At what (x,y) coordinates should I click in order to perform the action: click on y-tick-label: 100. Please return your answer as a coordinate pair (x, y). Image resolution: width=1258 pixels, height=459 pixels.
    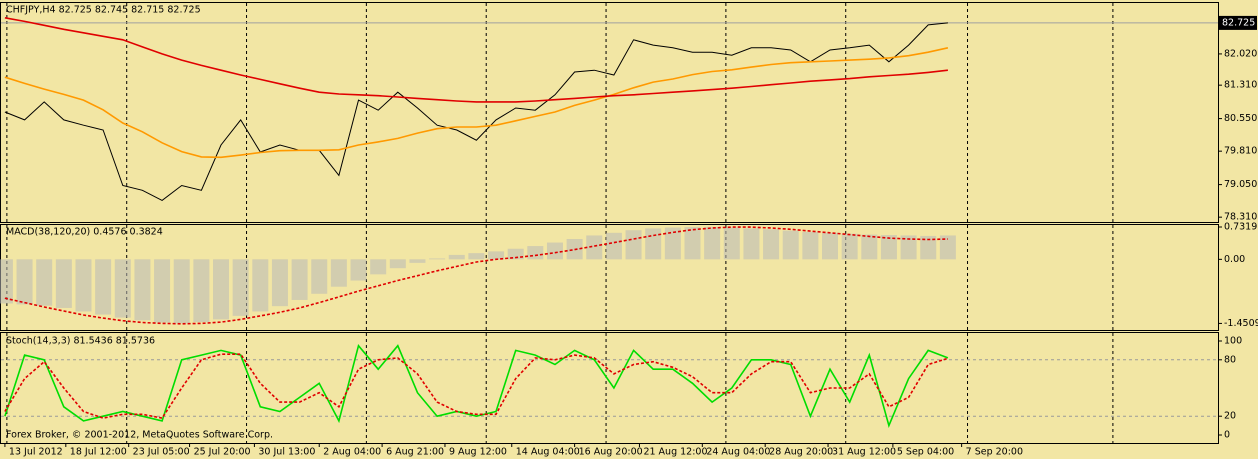
    Looking at the image, I should click on (1233, 340).